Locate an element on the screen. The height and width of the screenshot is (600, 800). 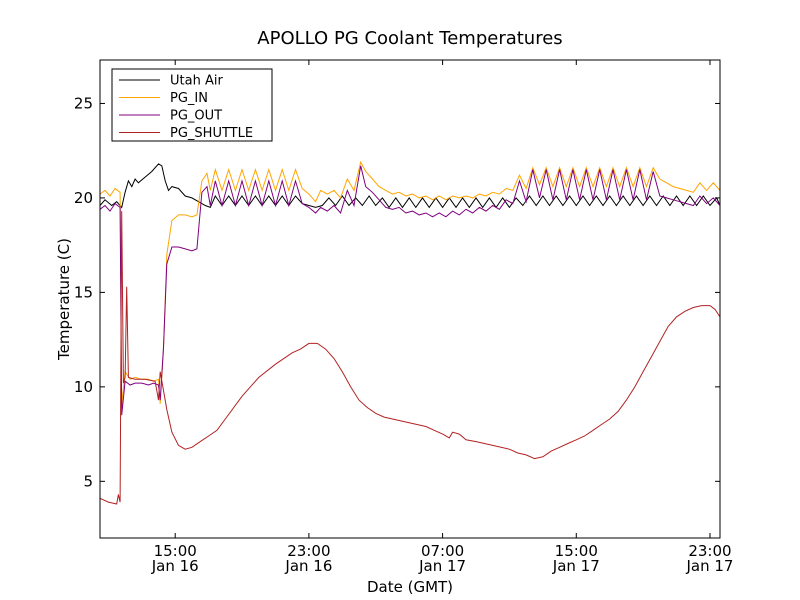
y-tick-label: 10 is located at coordinates (83, 387).